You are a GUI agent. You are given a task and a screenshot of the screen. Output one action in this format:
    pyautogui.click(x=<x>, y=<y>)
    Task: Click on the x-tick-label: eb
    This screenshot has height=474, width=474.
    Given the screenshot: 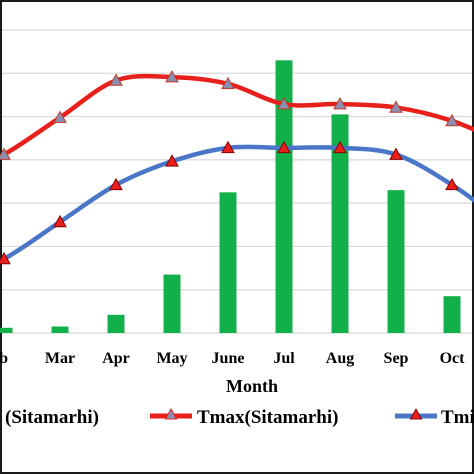 What is the action you would take?
    pyautogui.click(x=4, y=358)
    